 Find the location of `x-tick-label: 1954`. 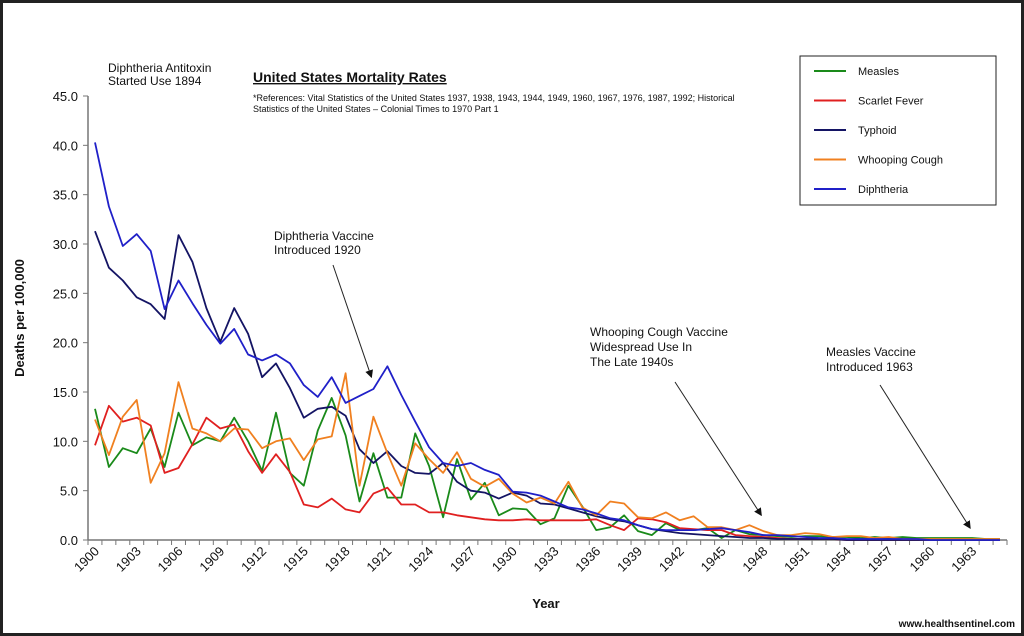

x-tick-label: 1954 is located at coordinates (838, 559).